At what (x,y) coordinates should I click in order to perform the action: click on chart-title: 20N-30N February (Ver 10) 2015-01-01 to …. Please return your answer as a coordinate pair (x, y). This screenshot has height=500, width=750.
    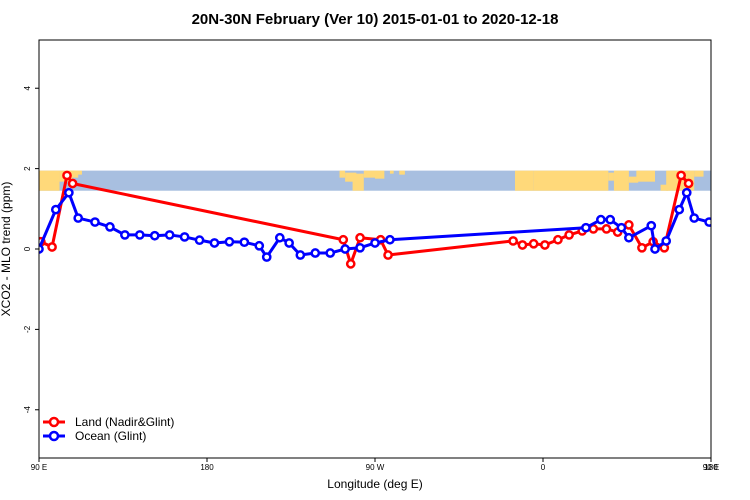
    Looking at the image, I should click on (375, 19).